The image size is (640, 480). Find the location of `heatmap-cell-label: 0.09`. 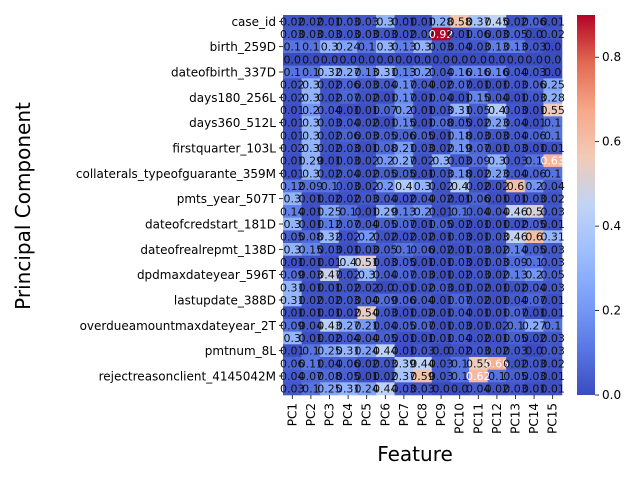

heatmap-cell-label: 0.09 is located at coordinates (311, 186).